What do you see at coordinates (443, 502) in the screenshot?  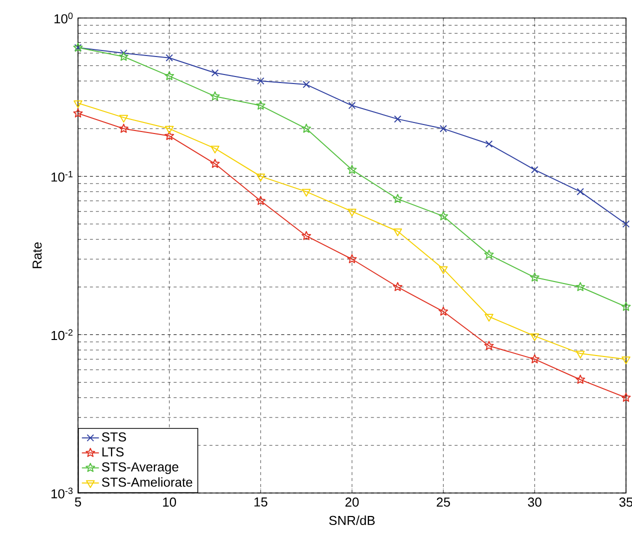 I see `x-tick-label: 25` at bounding box center [443, 502].